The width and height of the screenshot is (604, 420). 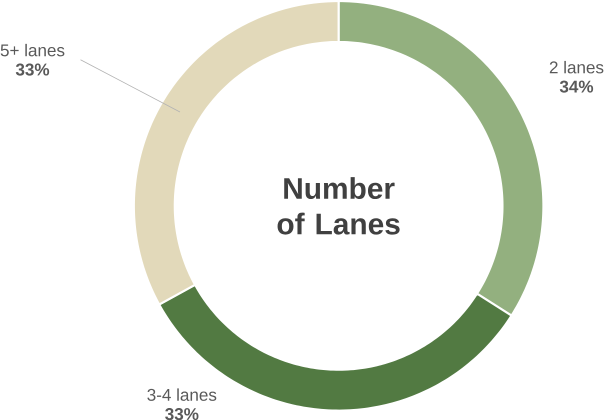 I want to click on text: Number of Lanes, so click(x=339, y=206).